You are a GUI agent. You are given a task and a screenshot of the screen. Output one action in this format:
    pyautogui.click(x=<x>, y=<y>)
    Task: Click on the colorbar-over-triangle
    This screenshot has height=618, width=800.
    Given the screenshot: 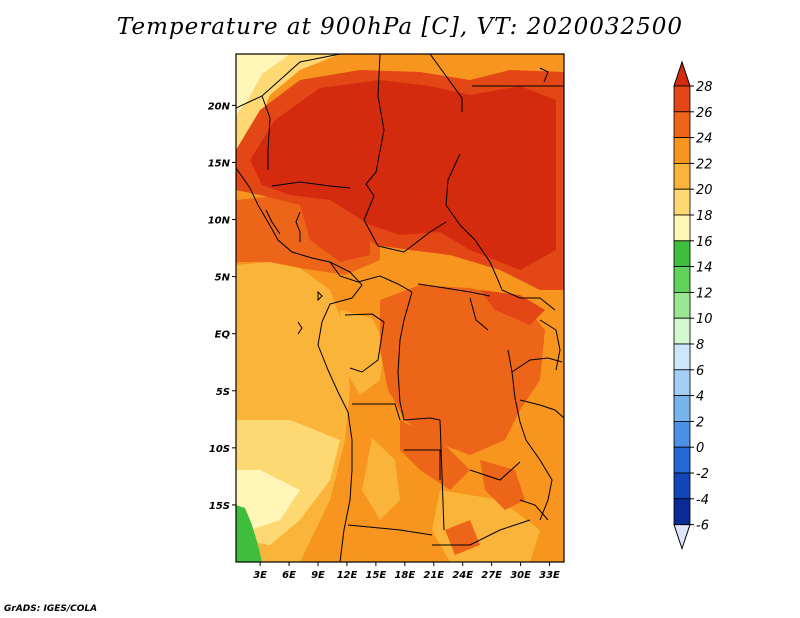 What is the action you would take?
    pyautogui.click(x=682, y=73)
    